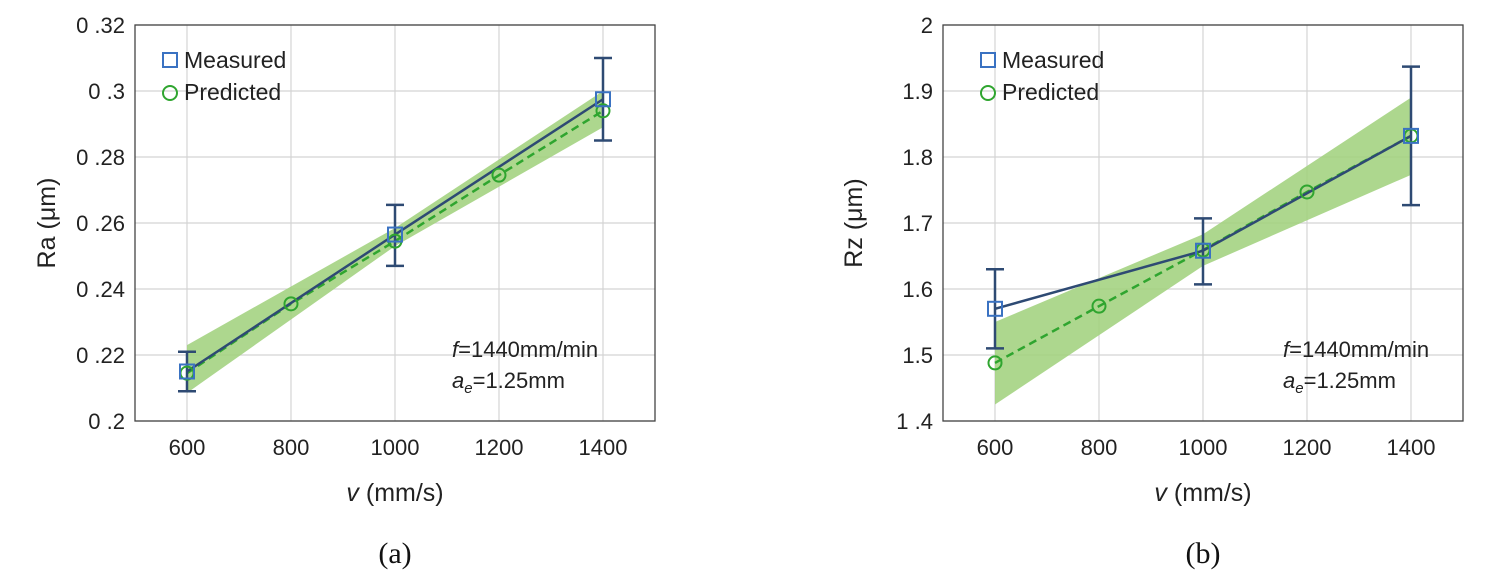 The width and height of the screenshot is (1498, 576). What do you see at coordinates (917, 91) in the screenshot?
I see `y-tick-label: 1.9` at bounding box center [917, 91].